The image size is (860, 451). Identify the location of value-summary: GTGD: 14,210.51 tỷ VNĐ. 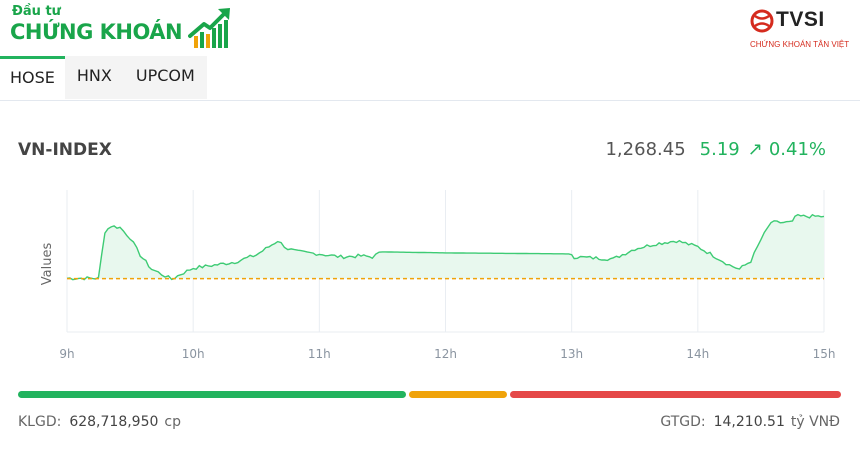
(750, 422).